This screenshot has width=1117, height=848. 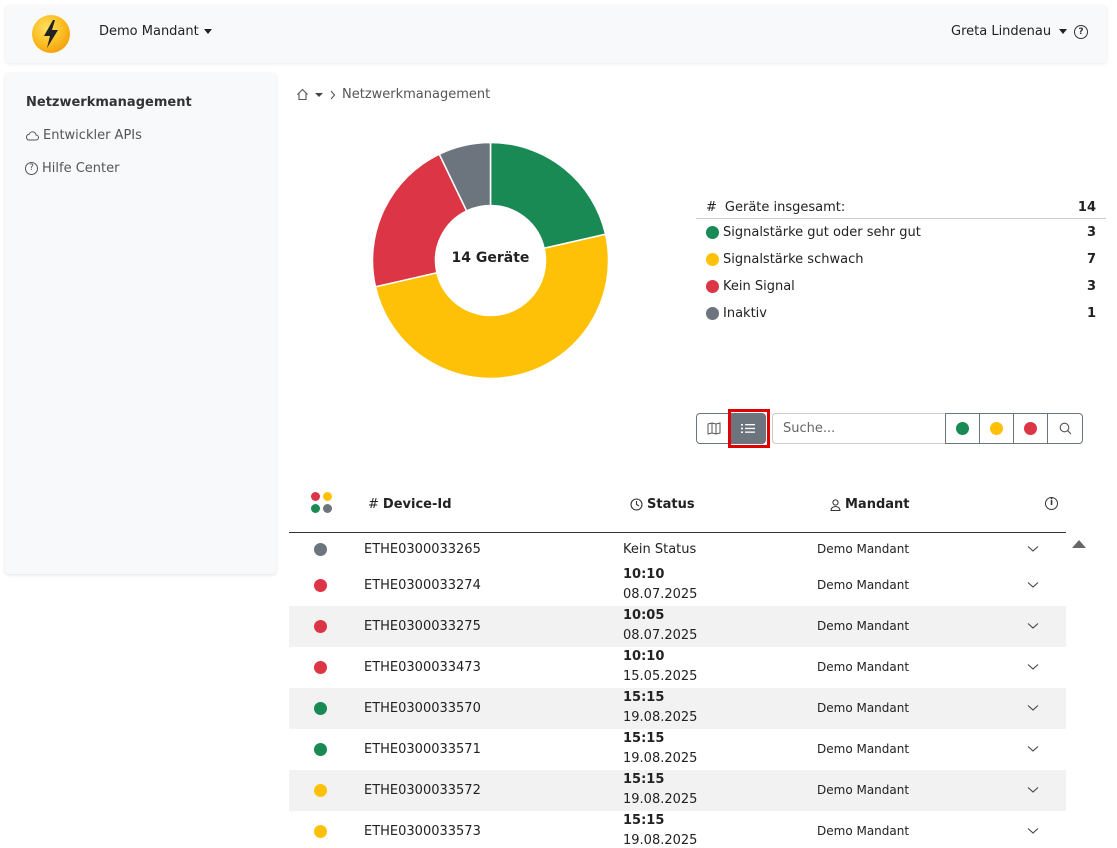 I want to click on summary-total-label: Geräte insgesamt:, so click(x=785, y=207).